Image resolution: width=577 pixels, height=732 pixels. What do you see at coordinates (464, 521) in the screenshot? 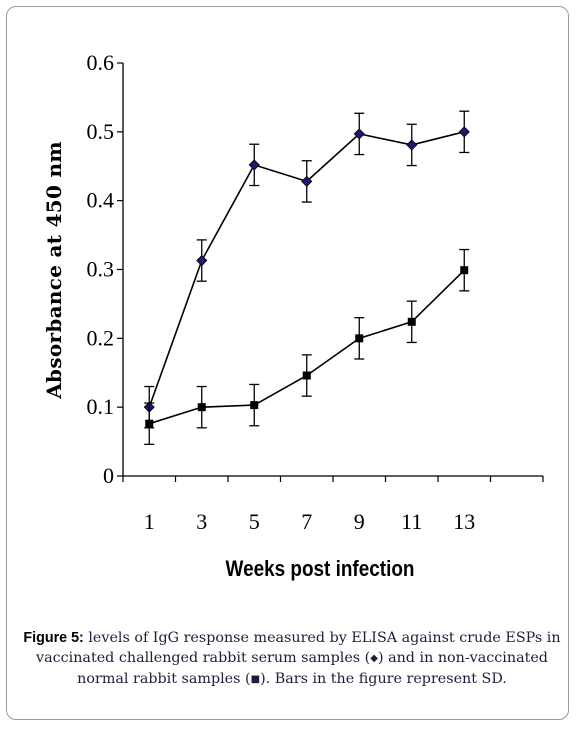
I see `x-tick-label: 13` at bounding box center [464, 521].